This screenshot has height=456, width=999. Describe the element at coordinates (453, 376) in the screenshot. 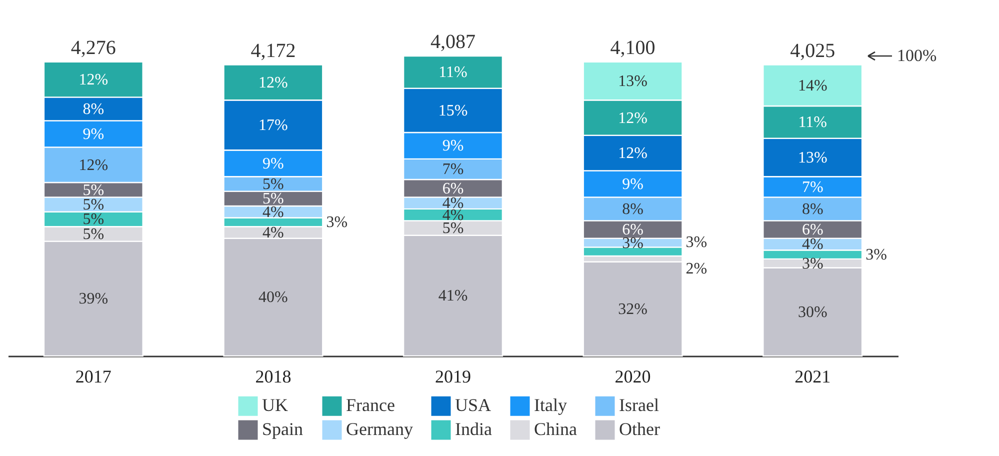

I see `x-tick-label: 2019` at that location.